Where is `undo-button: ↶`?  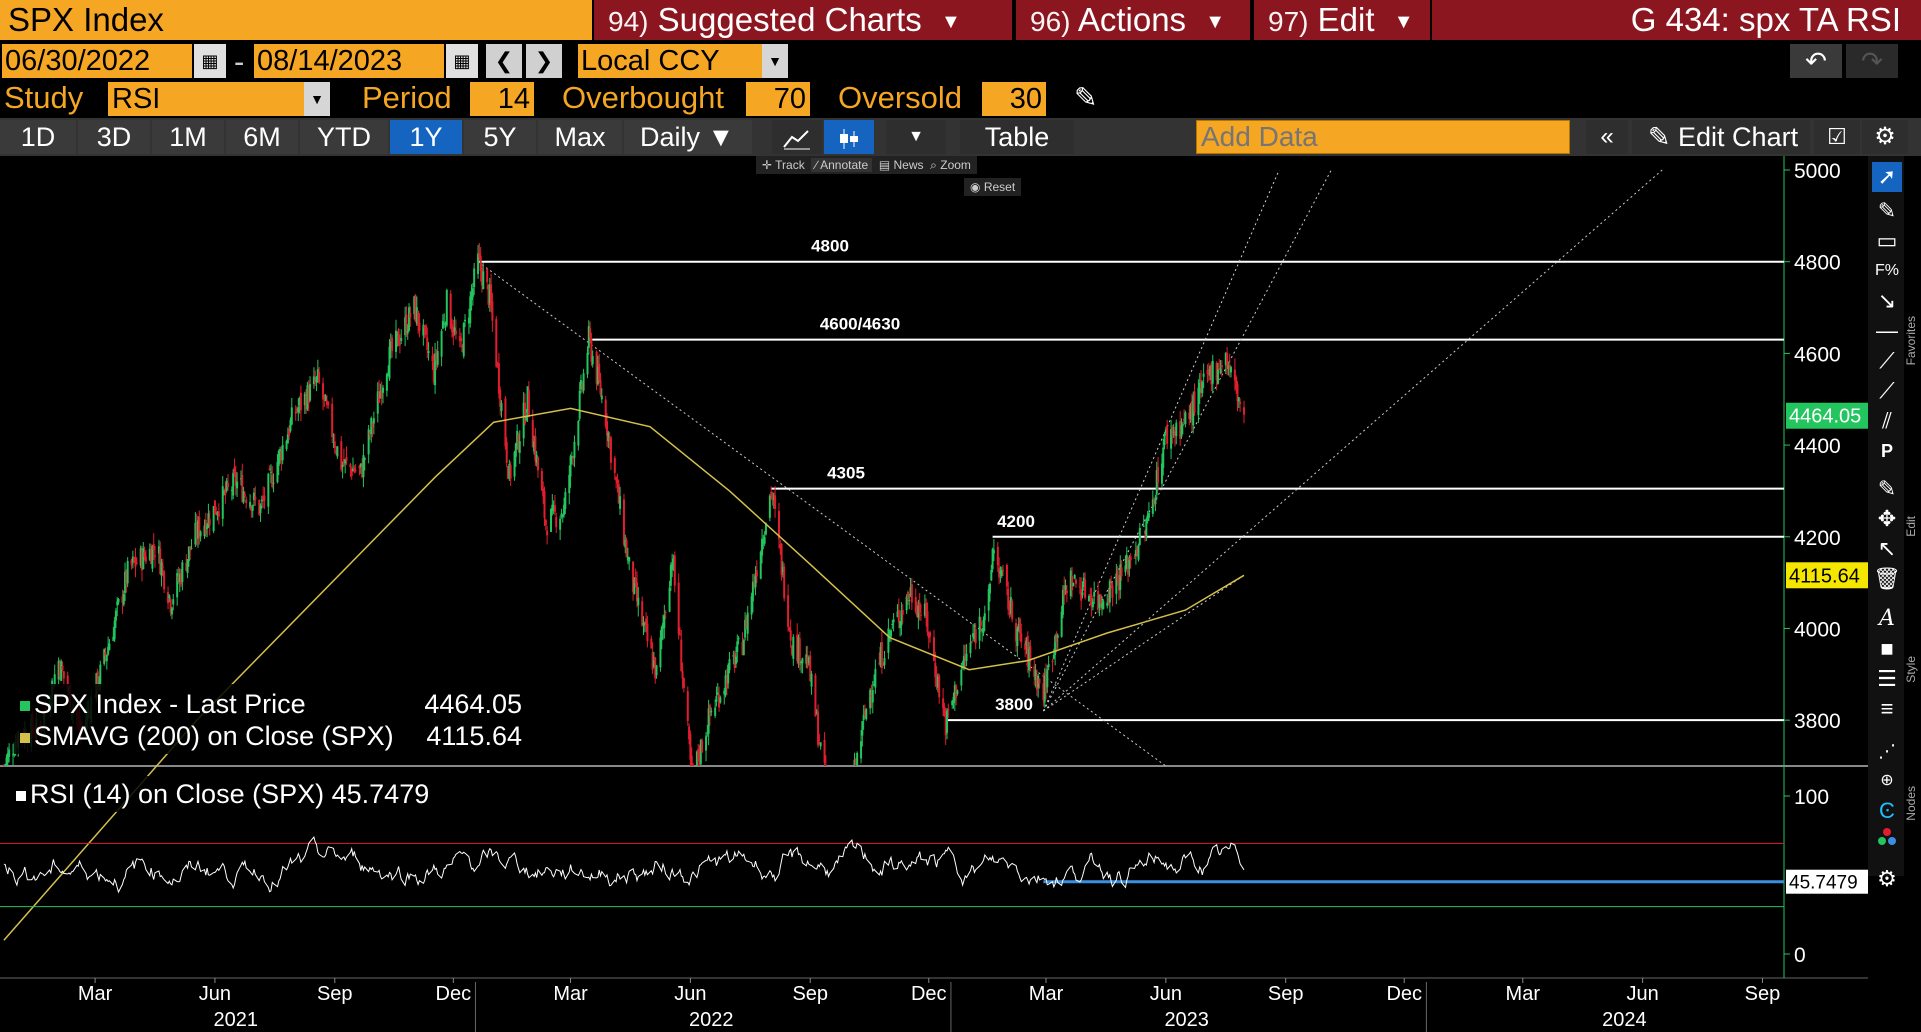
undo-button: ↶ is located at coordinates (1816, 61).